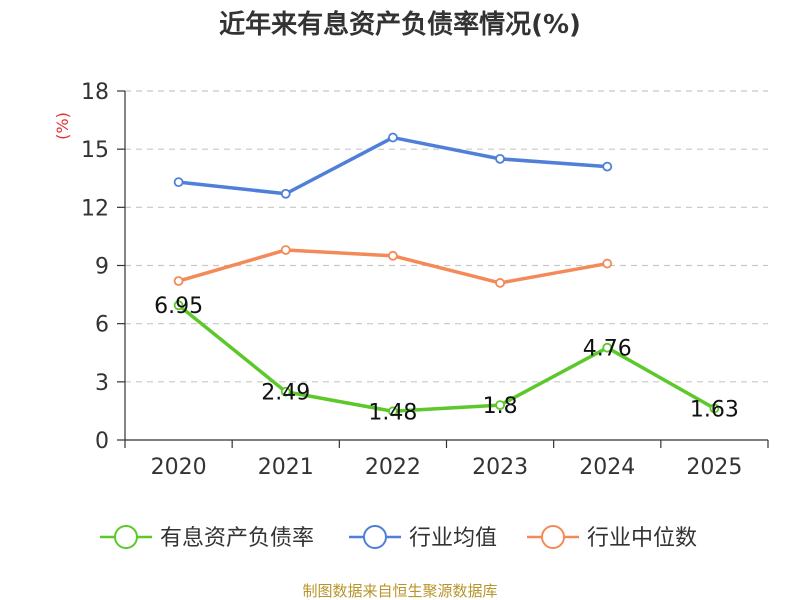 This screenshot has height=600, width=800. Describe the element at coordinates (102, 383) in the screenshot. I see `y-tick-label: 3` at that location.